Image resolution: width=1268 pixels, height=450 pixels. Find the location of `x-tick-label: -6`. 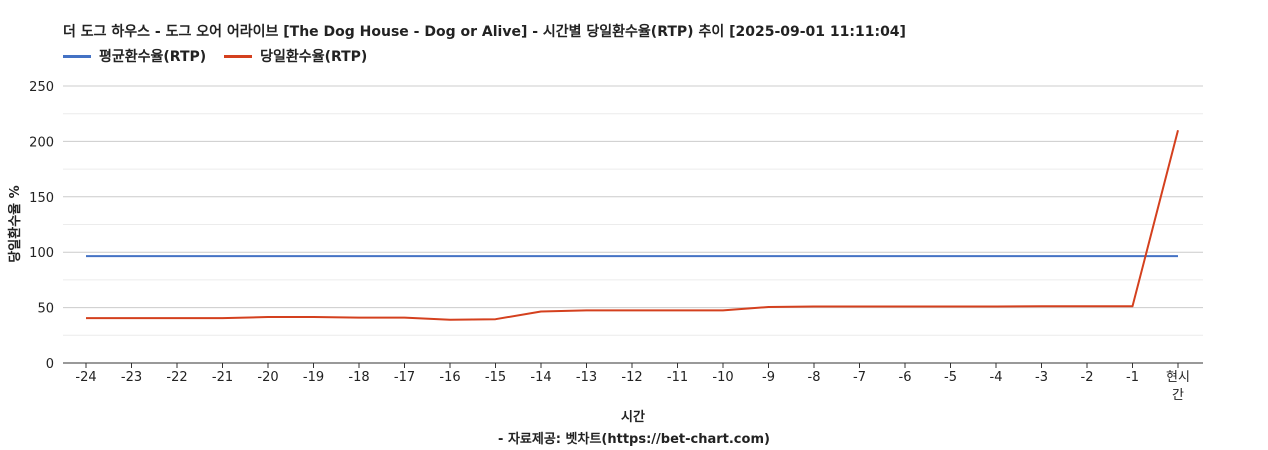

x-tick-label: -6 is located at coordinates (905, 377).